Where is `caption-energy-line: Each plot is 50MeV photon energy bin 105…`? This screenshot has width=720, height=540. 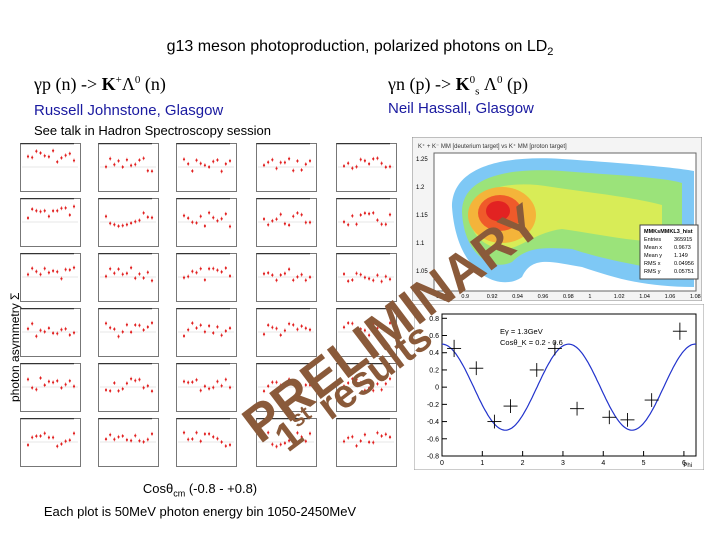
caption-energy-line: Each plot is 50MeV photon energy bin 105… is located at coordinates (200, 511).